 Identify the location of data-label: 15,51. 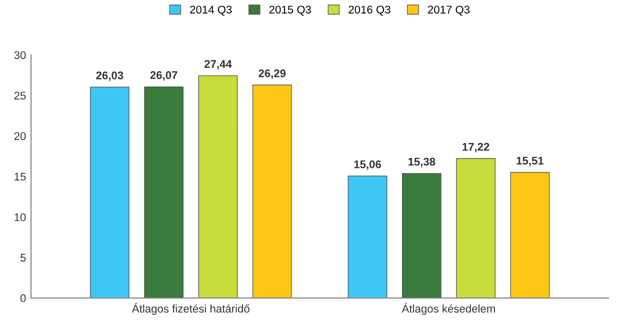
(530, 161).